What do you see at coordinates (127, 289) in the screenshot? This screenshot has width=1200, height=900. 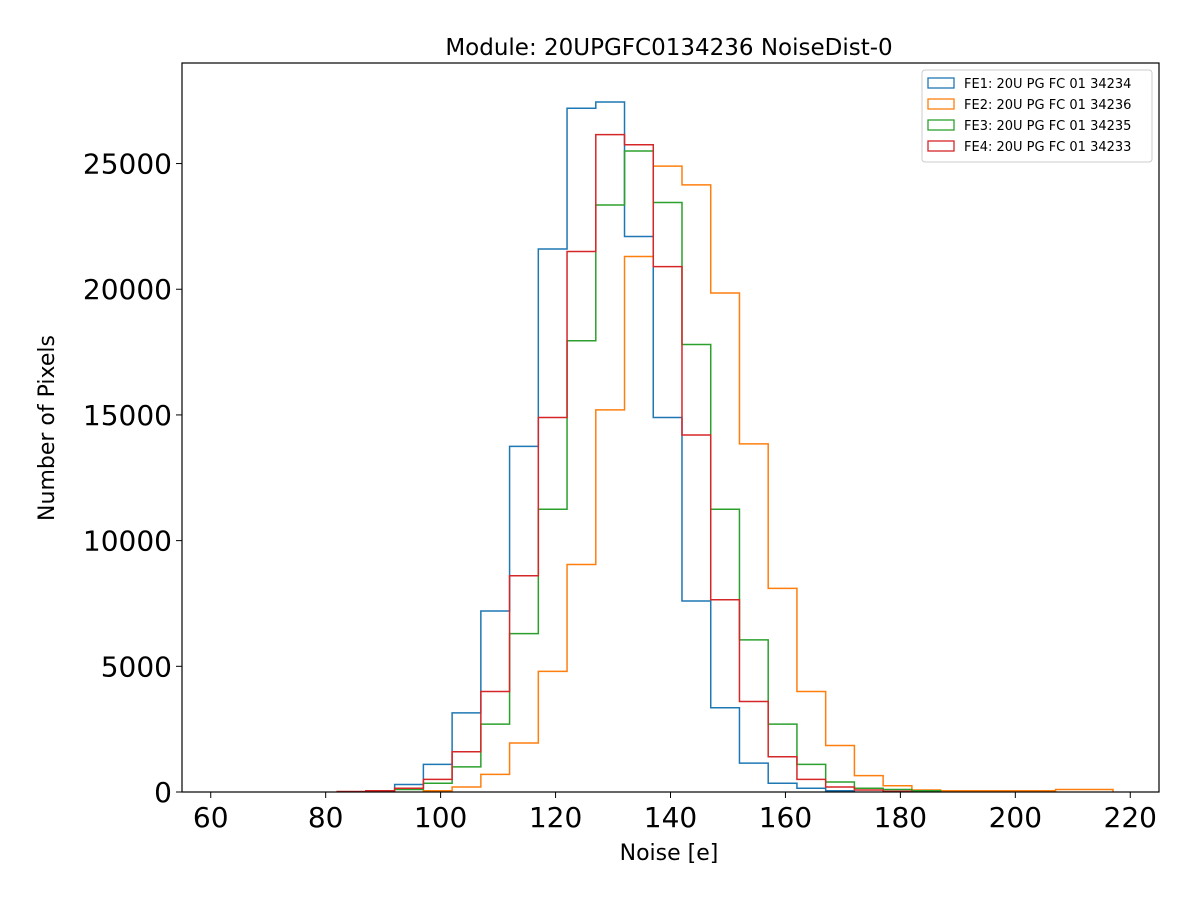 I see `y-tick-label: 20000` at bounding box center [127, 289].